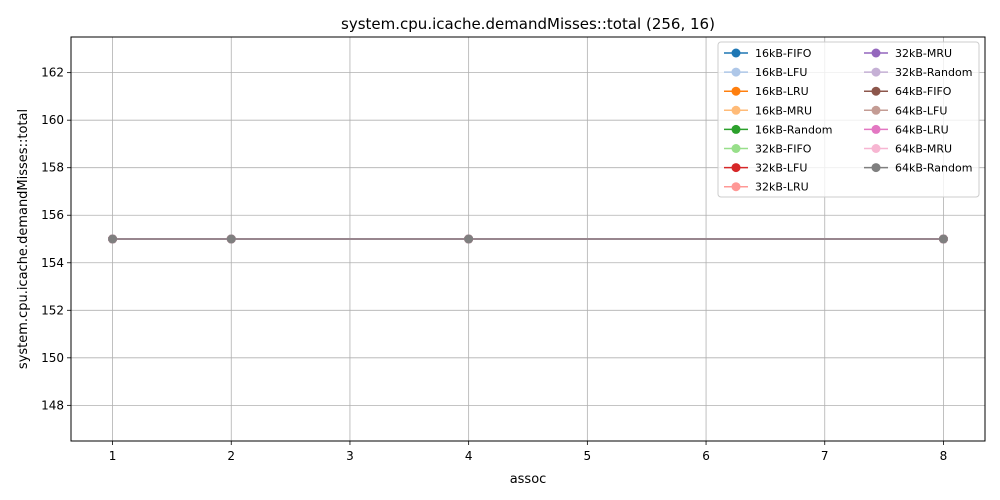 The image size is (1000, 500). I want to click on y-tick-label: 150, so click(52, 358).